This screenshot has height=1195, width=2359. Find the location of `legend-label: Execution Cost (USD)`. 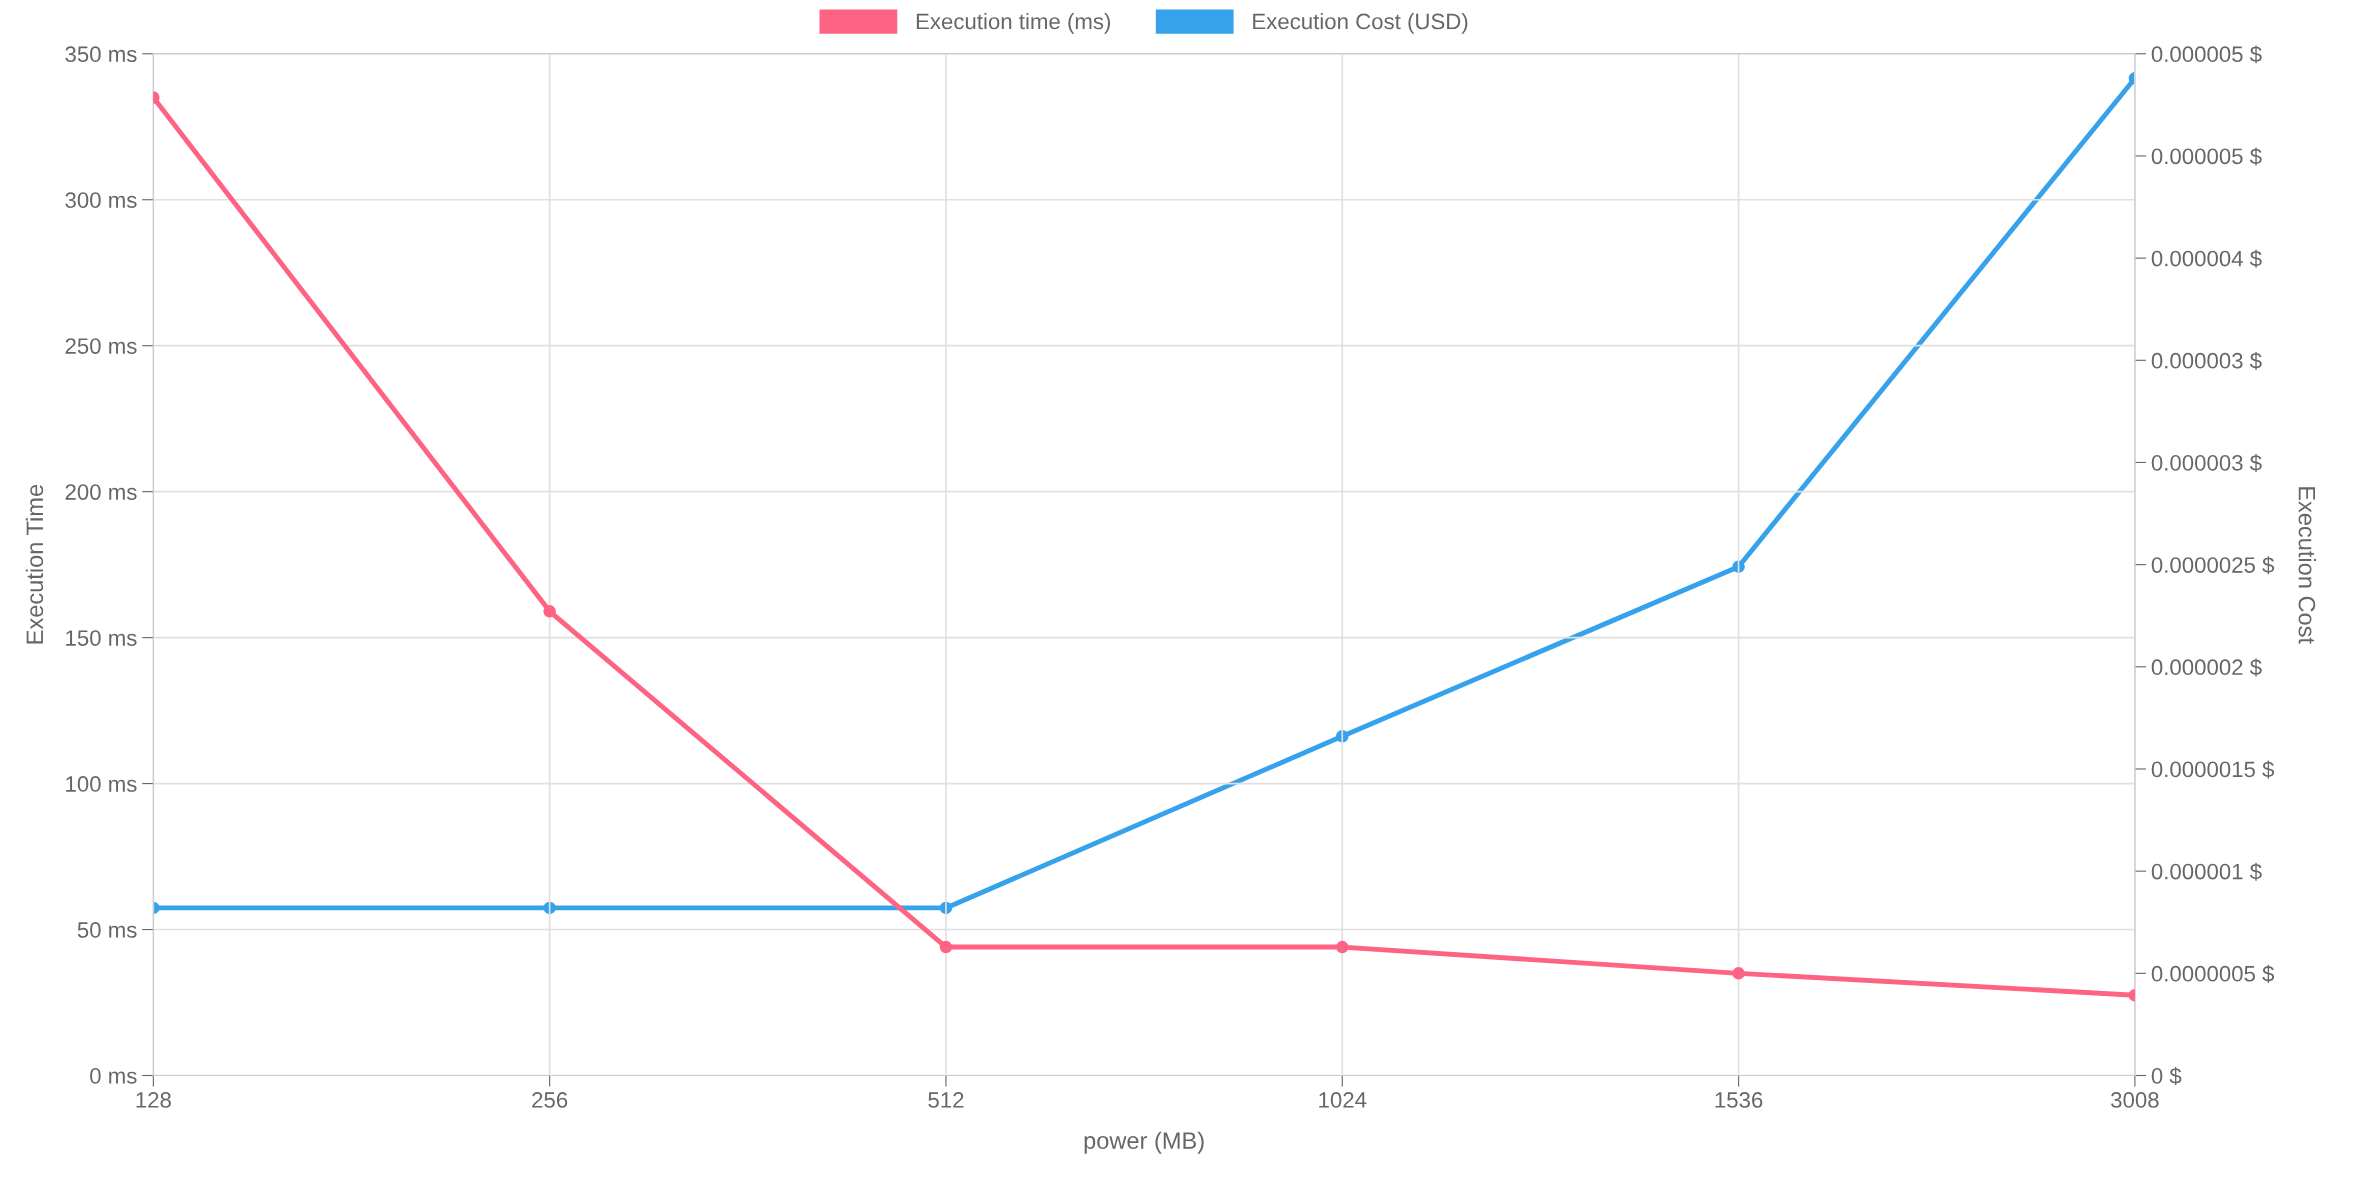

legend-label: Execution Cost (USD) is located at coordinates (1360, 23).